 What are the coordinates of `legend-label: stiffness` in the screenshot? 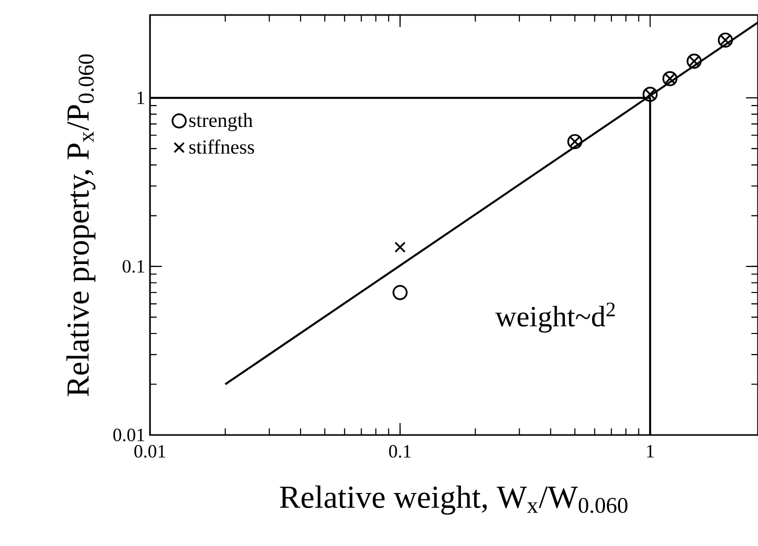 It's located at (221, 147).